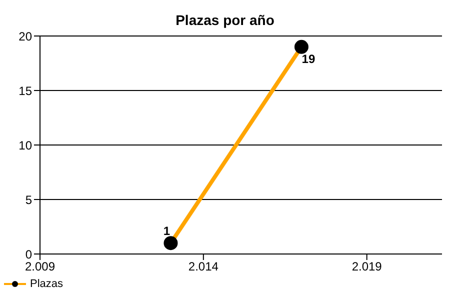  I want to click on y-tick-label: 10, so click(25, 145).